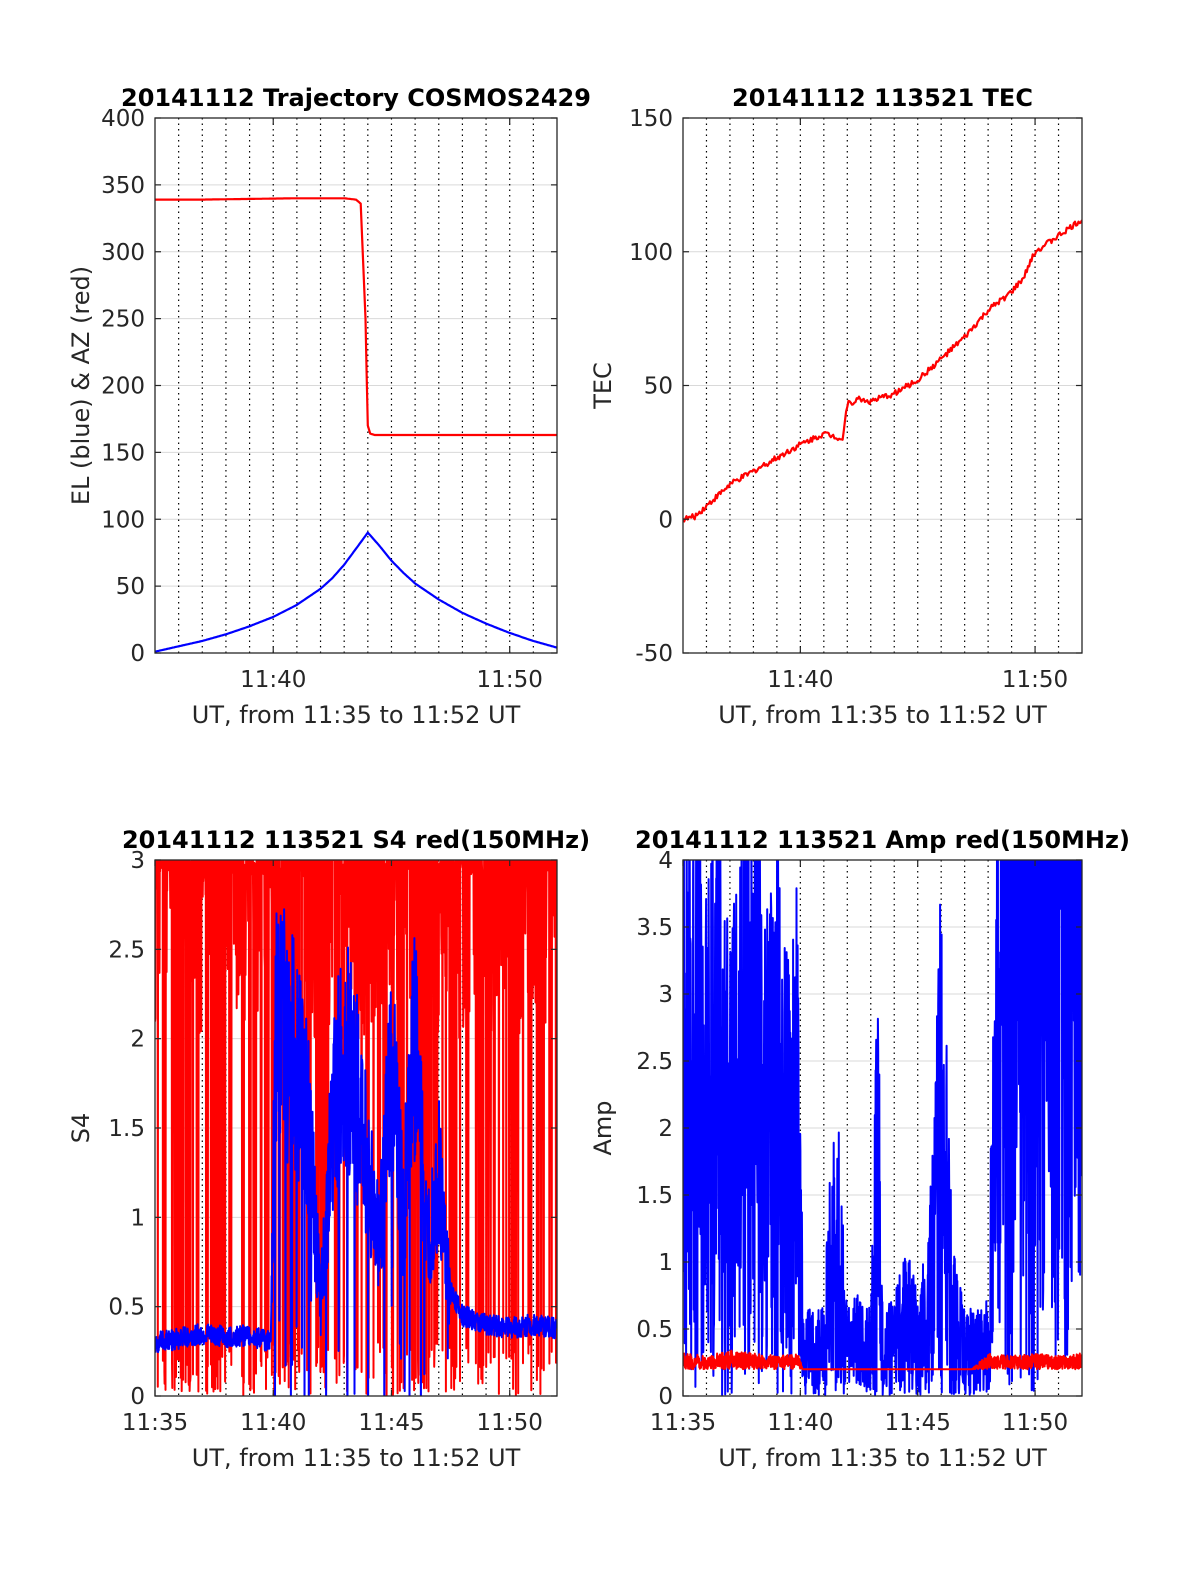 This screenshot has height=1575, width=1200. I want to click on y-tick-label: 300, so click(123, 253).